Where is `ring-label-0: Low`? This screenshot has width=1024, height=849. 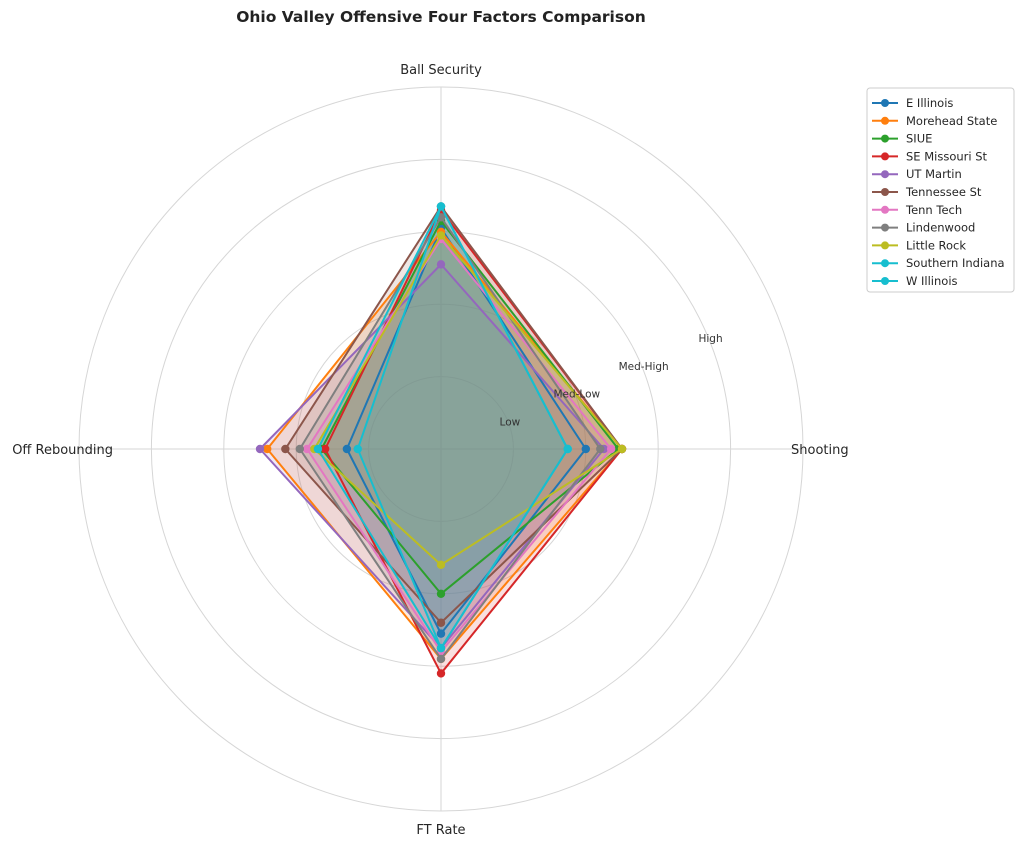
ring-label-0: Low is located at coordinates (510, 422).